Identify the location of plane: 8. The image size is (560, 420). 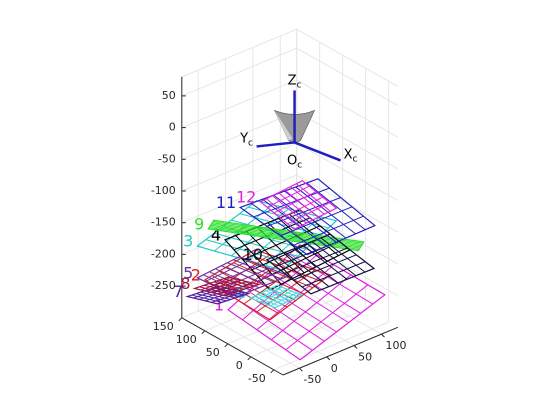
(220, 285).